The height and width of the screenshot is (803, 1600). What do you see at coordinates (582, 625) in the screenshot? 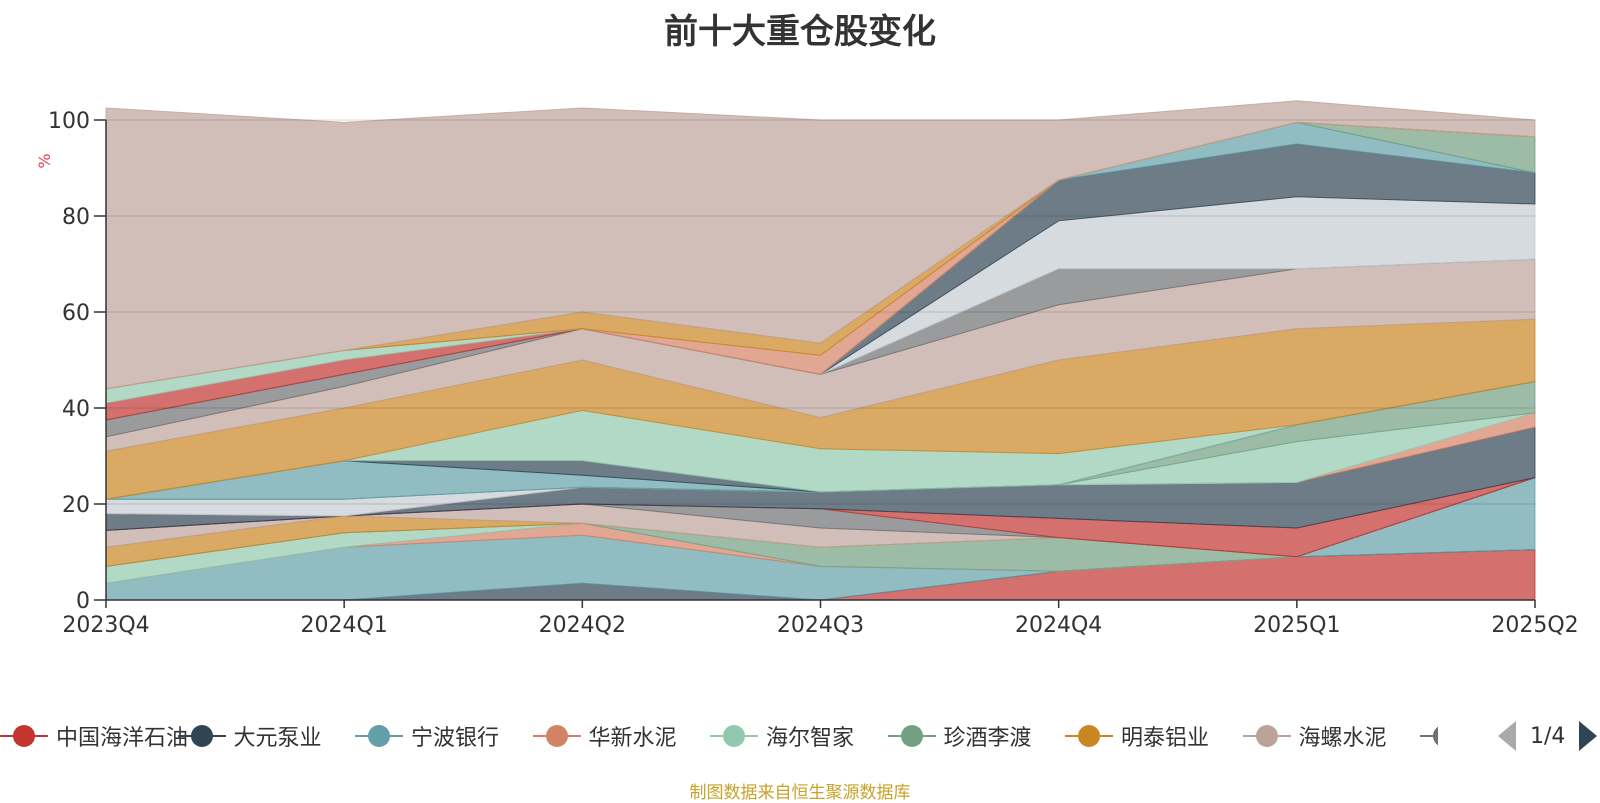
I see `x-tick-label-2: 2024Q2` at bounding box center [582, 625].